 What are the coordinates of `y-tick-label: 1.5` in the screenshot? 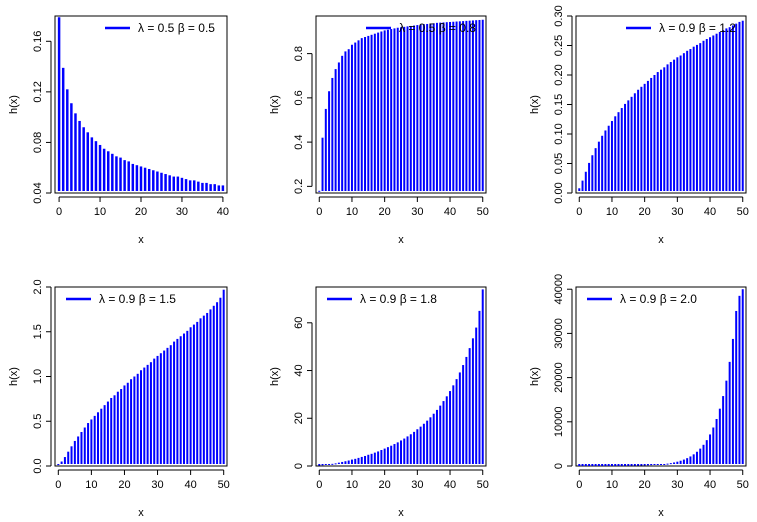 It's located at (38, 331).